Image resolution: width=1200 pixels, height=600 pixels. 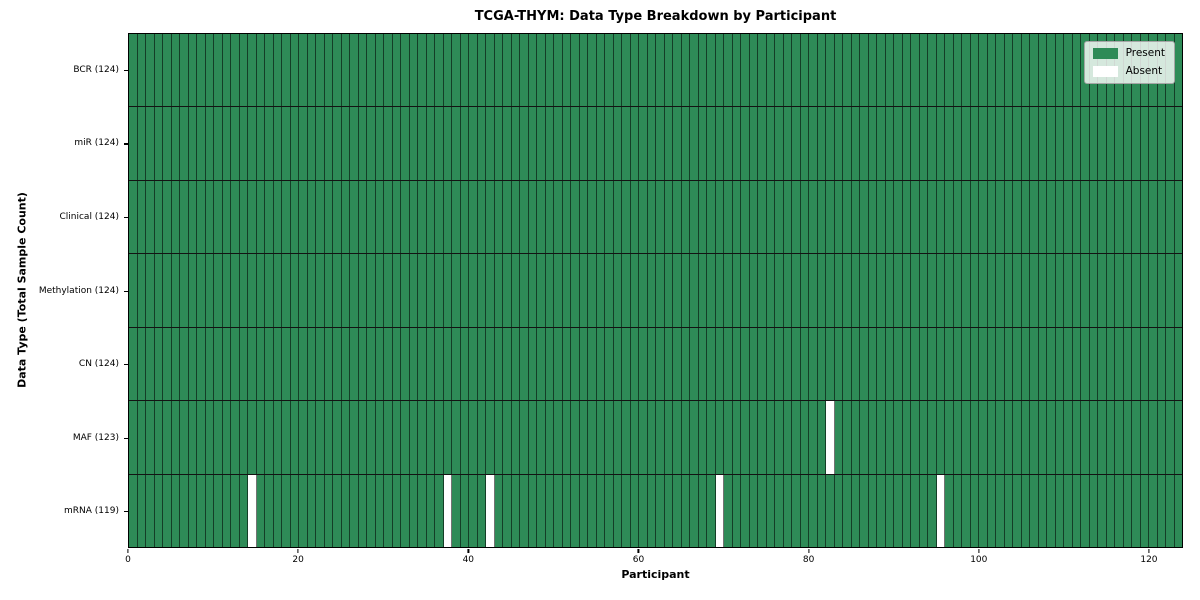 I want to click on x-tick-label-80: 80, so click(x=808, y=560).